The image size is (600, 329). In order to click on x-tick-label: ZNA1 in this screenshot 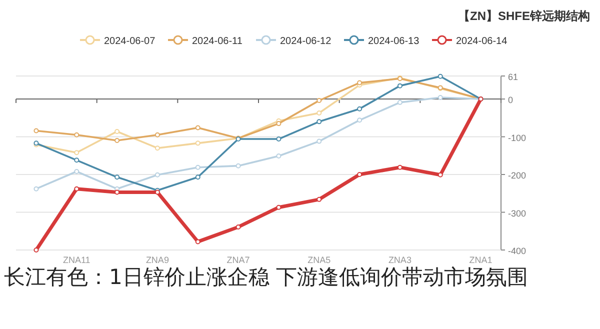, I will do `click(480, 260)`.